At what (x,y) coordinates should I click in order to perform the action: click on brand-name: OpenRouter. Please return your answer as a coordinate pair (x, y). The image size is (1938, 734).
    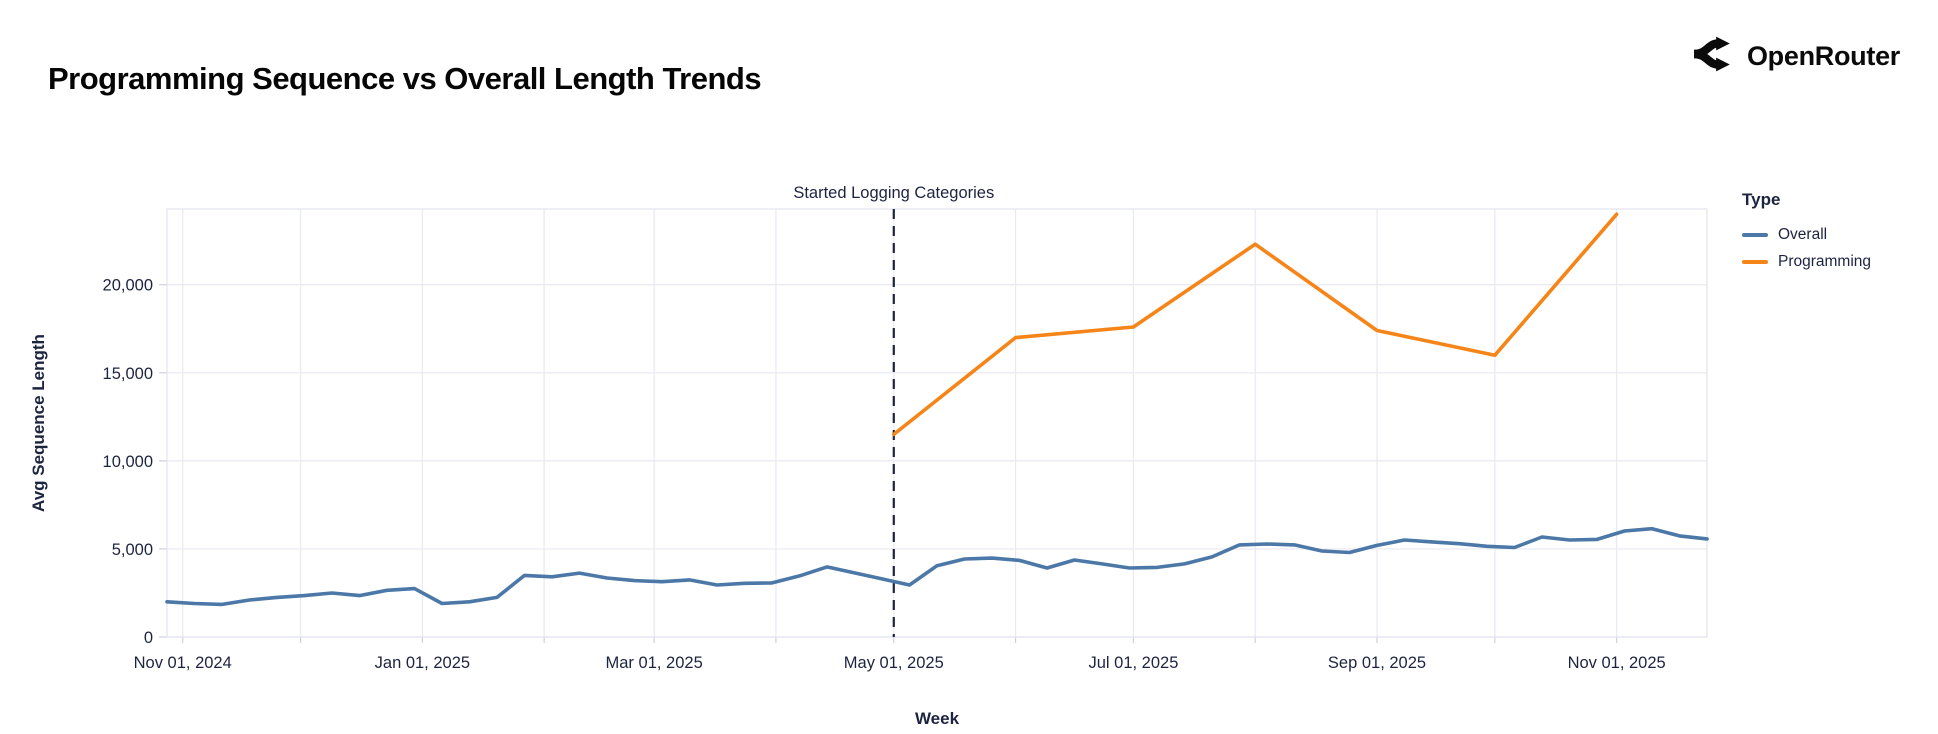
    Looking at the image, I should click on (1823, 56).